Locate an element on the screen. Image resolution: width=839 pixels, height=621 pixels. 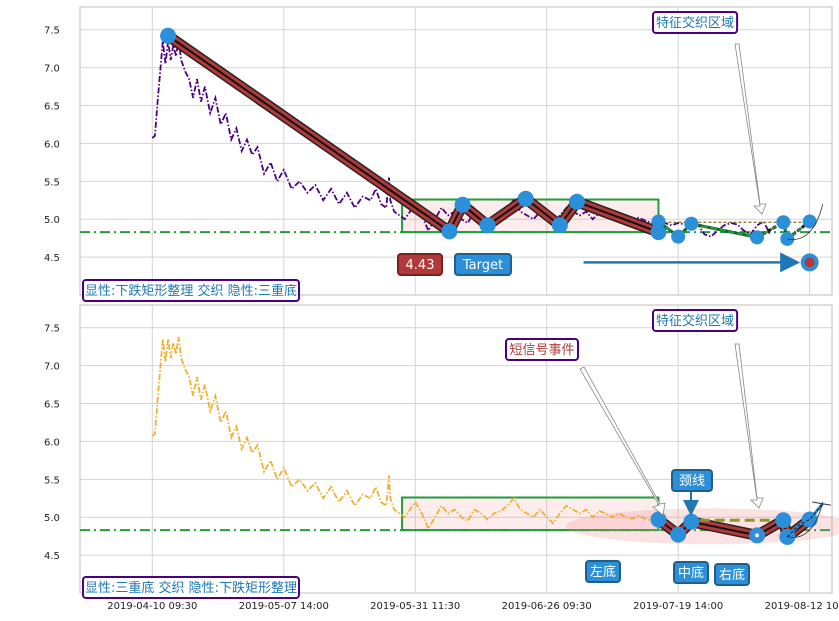
target-marker-core is located at coordinates (809, 262).